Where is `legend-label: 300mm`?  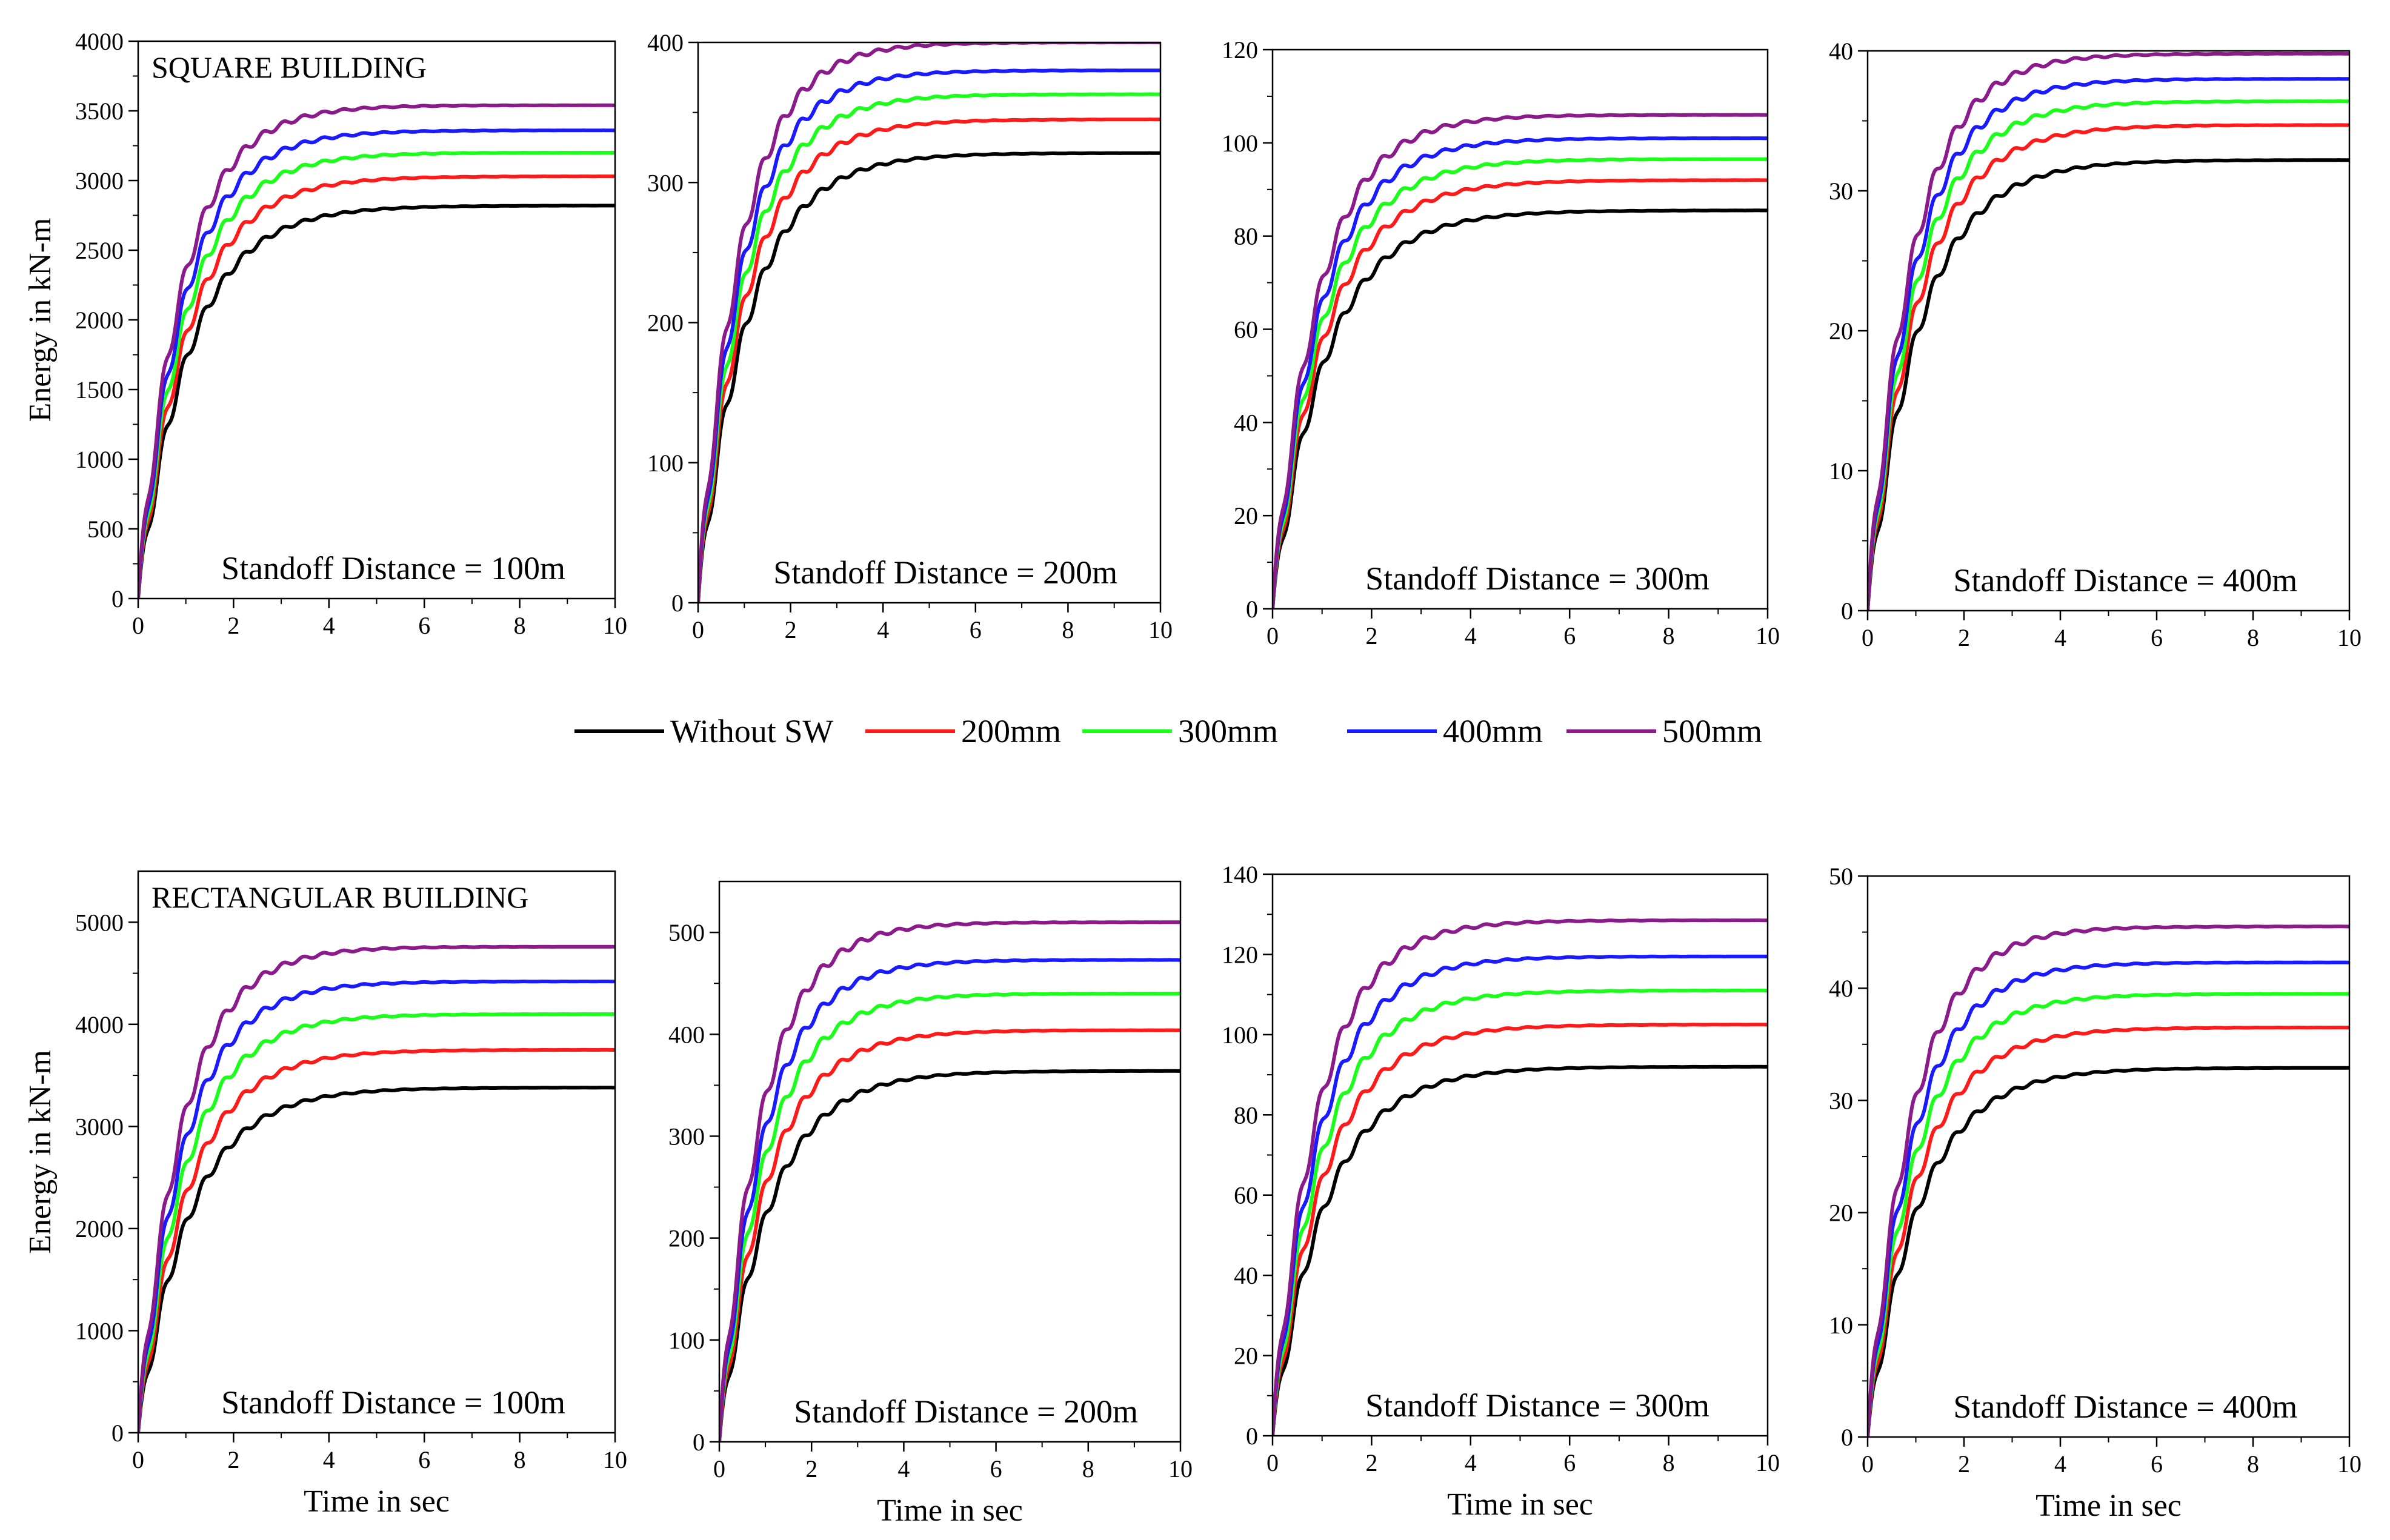
legend-label: 300mm is located at coordinates (1228, 731).